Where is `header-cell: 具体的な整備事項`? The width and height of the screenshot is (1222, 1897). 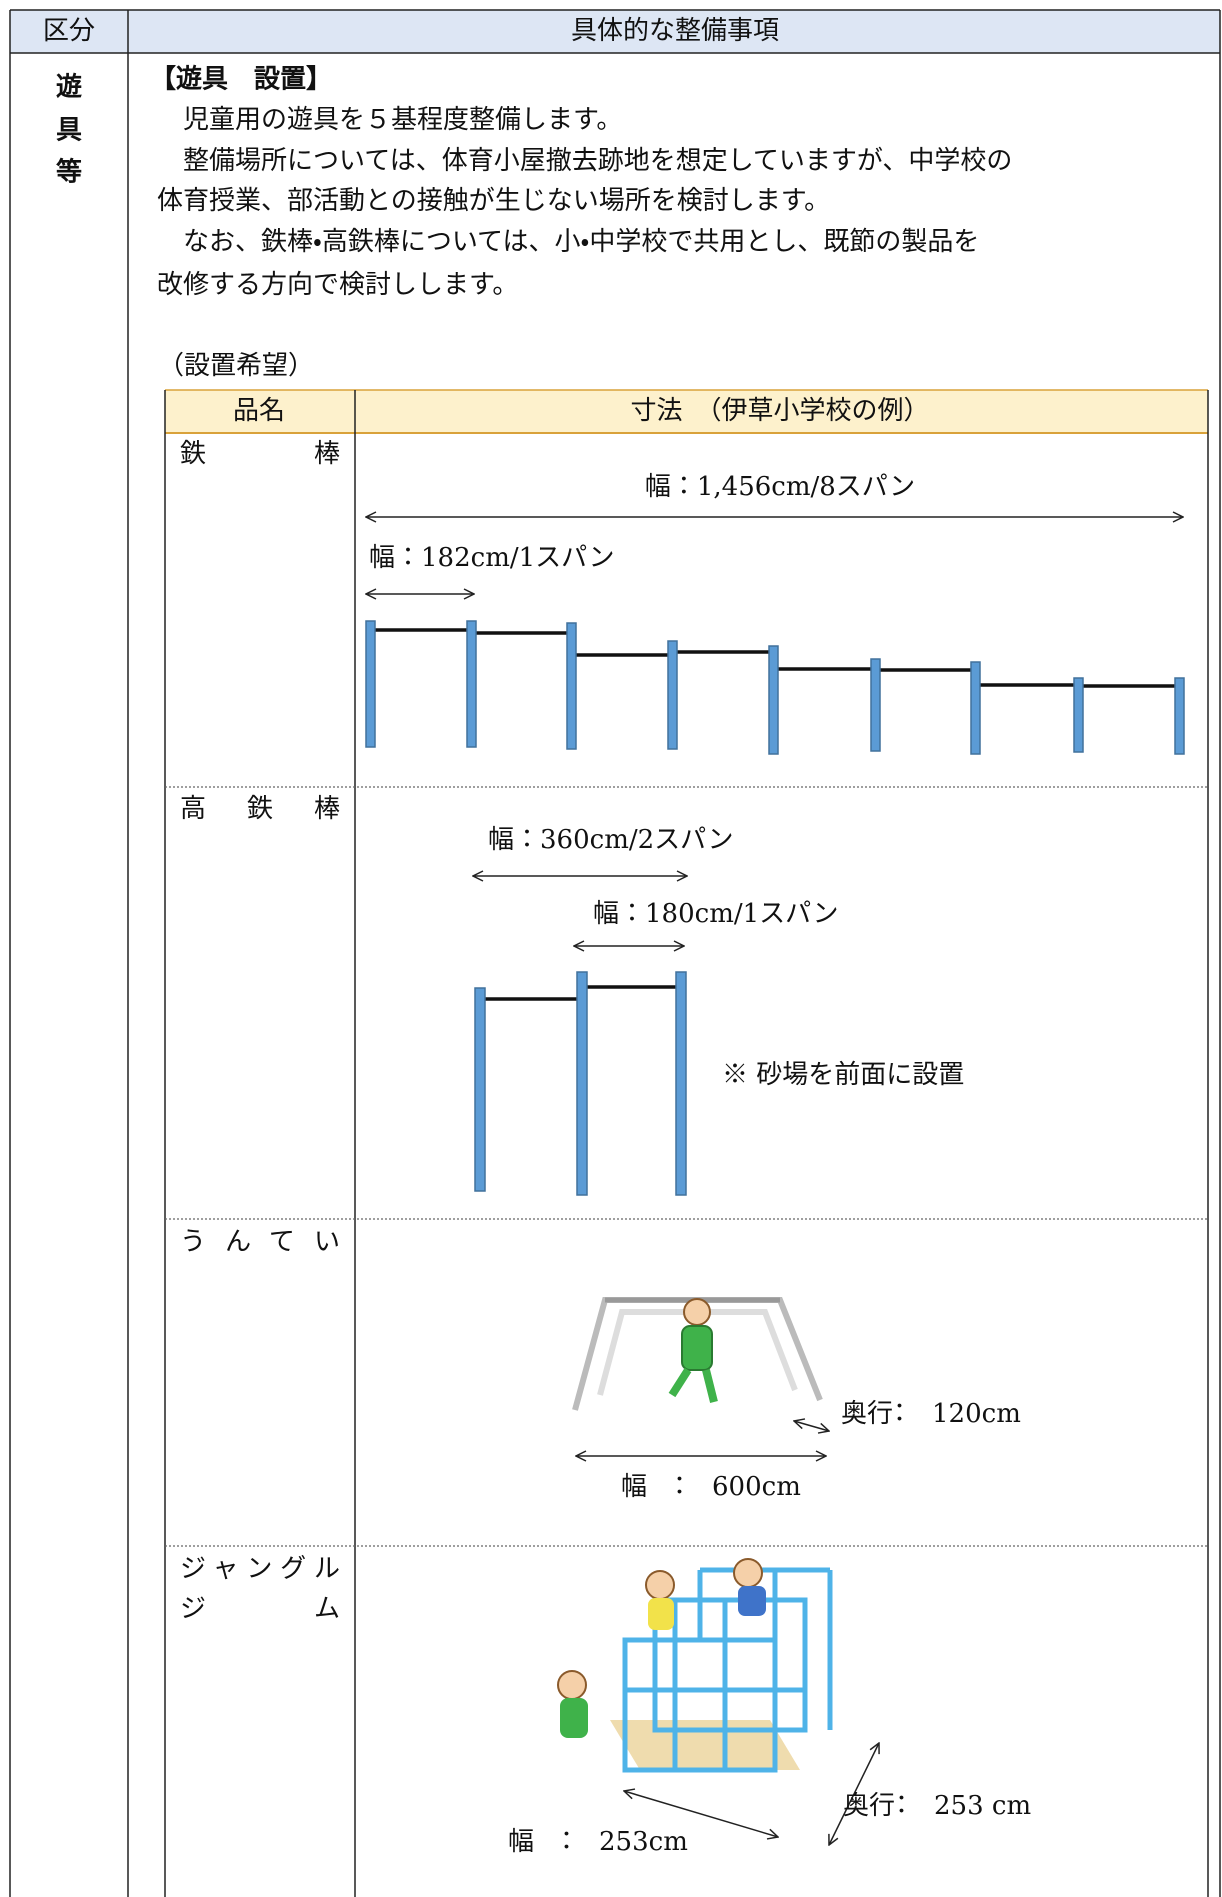 header-cell: 具体的な整備事項 is located at coordinates (675, 31).